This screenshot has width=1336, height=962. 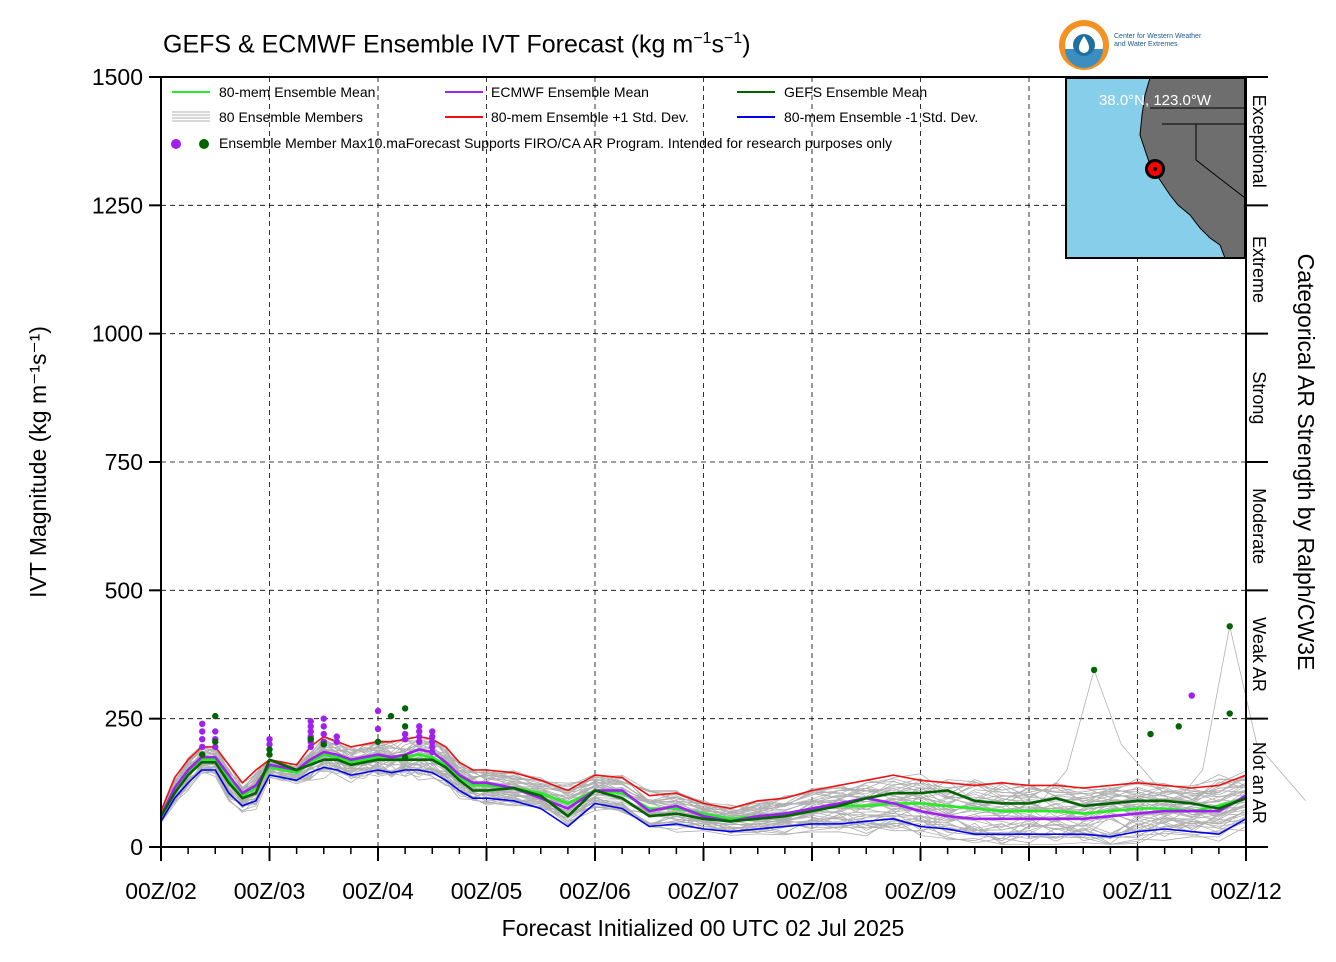 I want to click on x-tick-label: 00Z/02, so click(x=161, y=891).